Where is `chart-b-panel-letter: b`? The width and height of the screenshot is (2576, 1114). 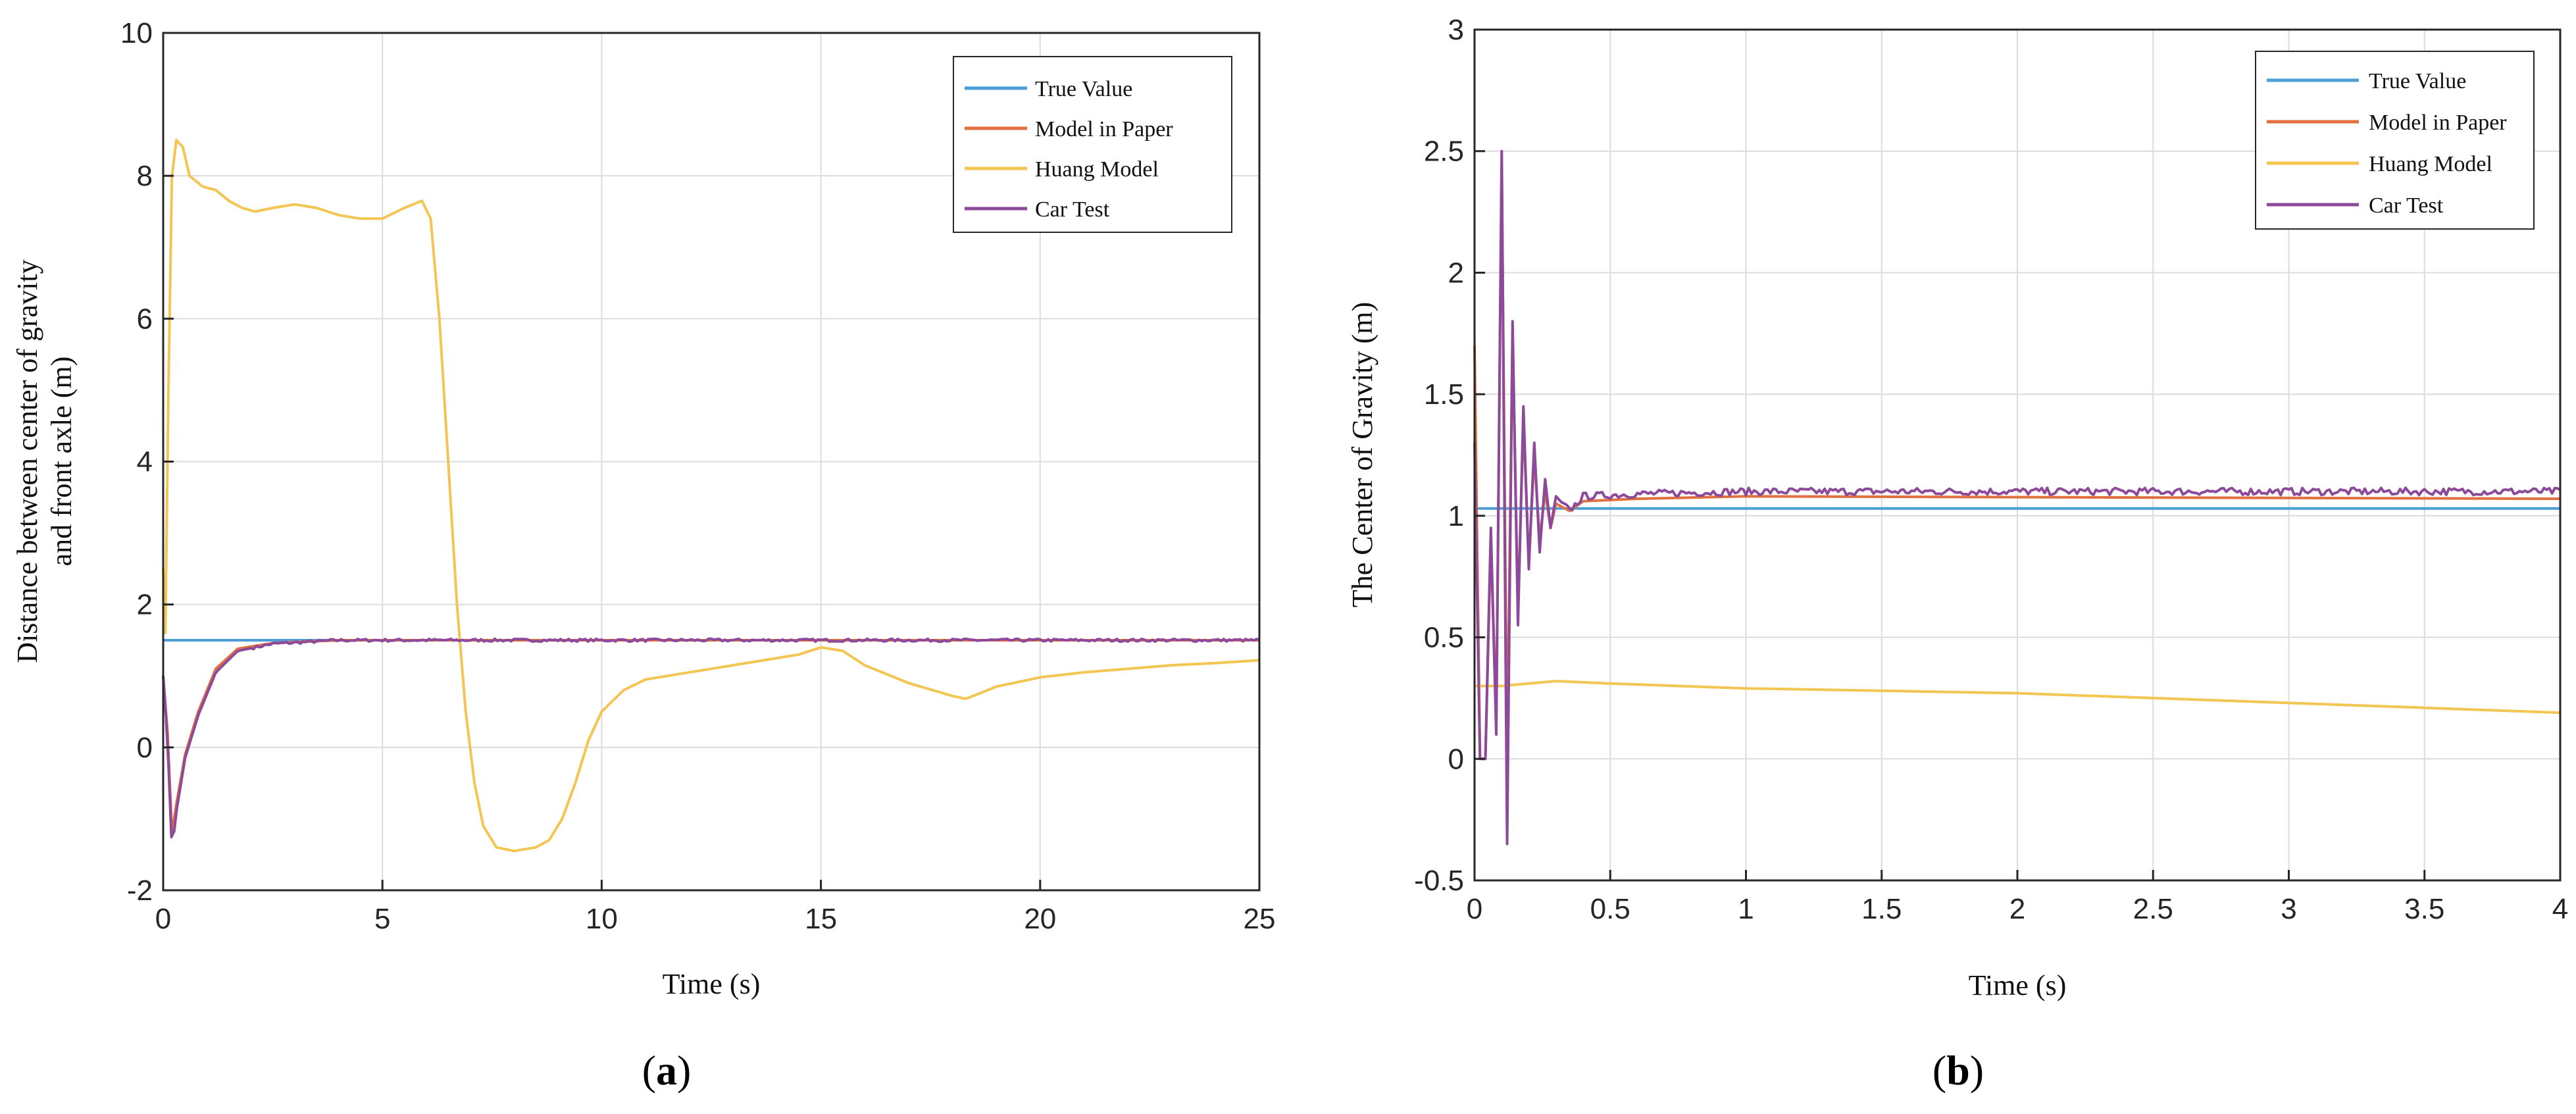
chart-b-panel-letter: b is located at coordinates (1958, 1070).